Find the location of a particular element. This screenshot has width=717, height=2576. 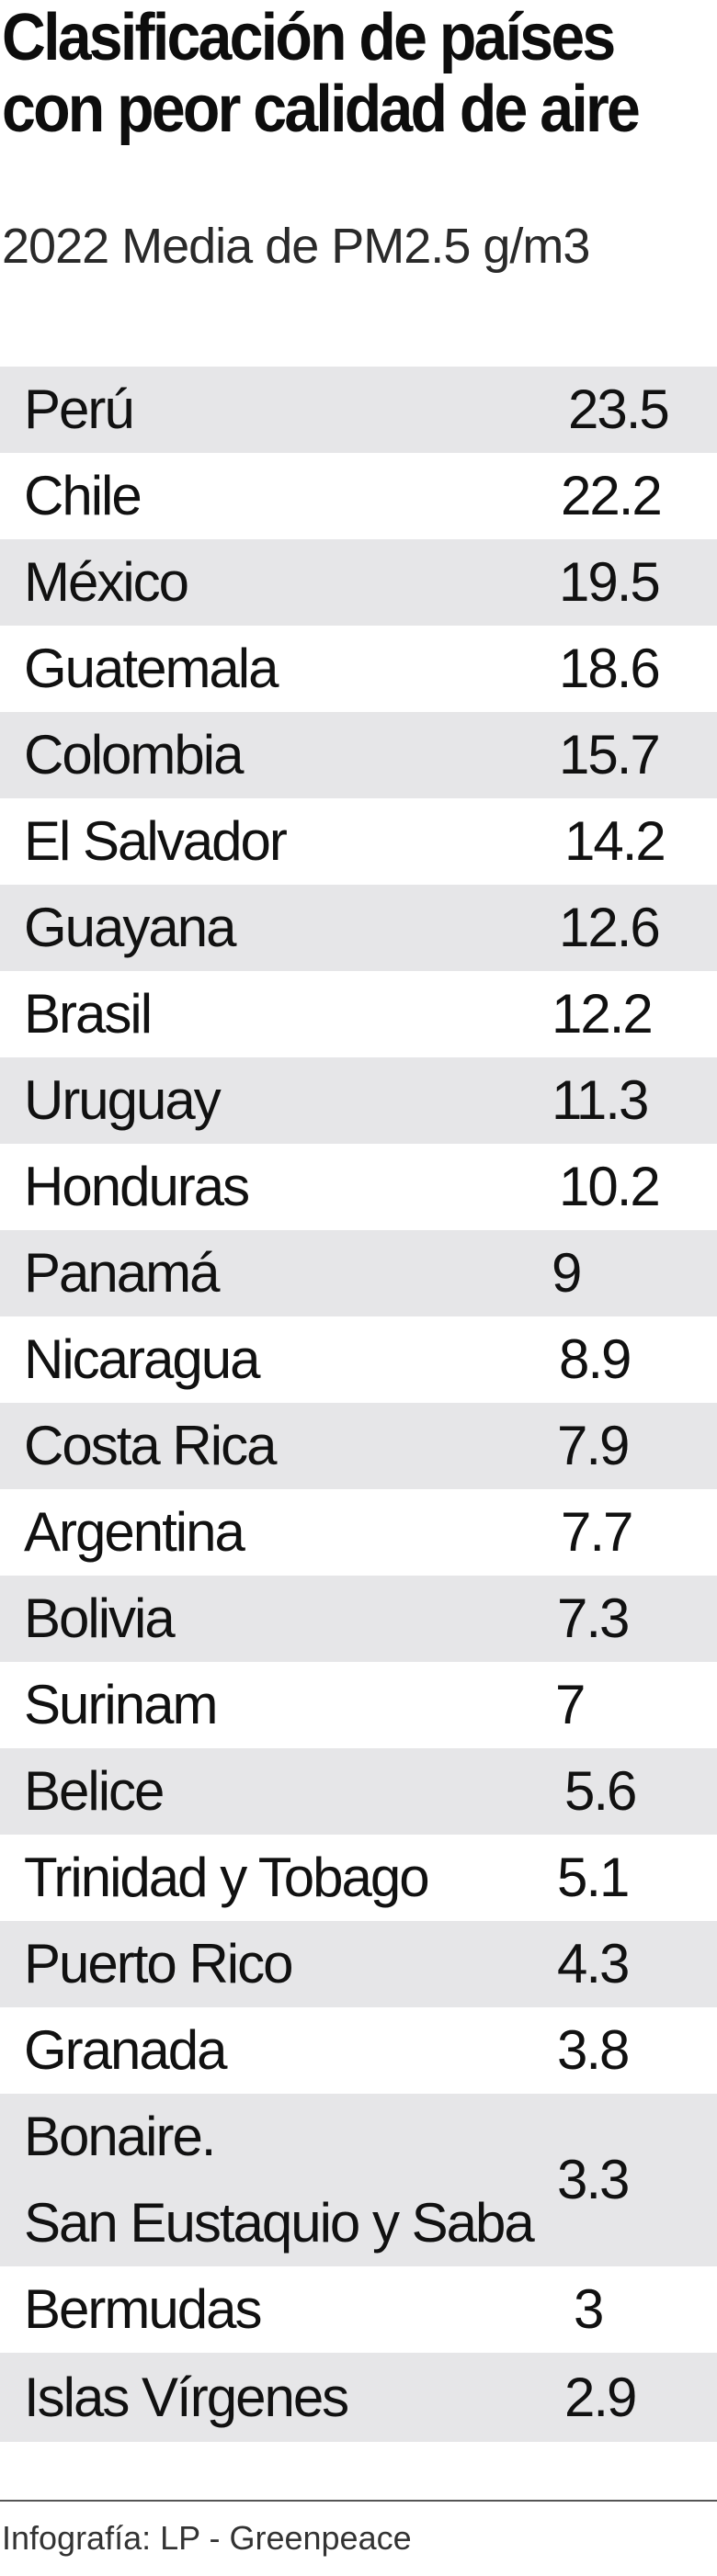

table-row: México 19.5 is located at coordinates (358, 582).